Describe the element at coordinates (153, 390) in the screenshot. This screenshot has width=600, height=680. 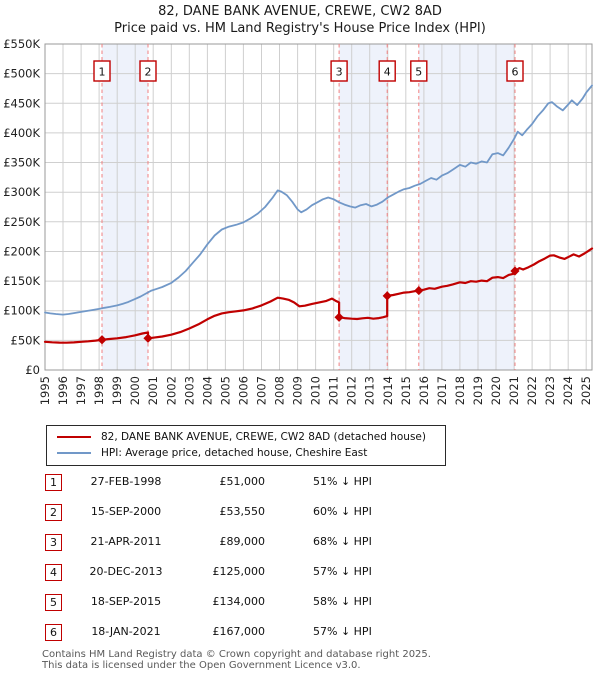
I see `x-axis-tick-label: 2001` at that location.